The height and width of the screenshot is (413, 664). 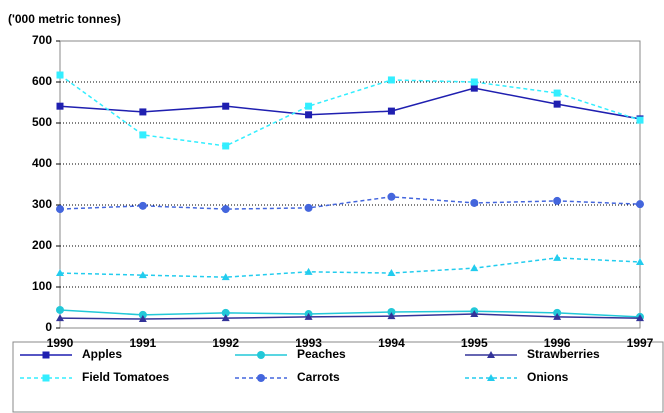 What do you see at coordinates (48, 327) in the screenshot?
I see `y-tick-label: 0` at bounding box center [48, 327].